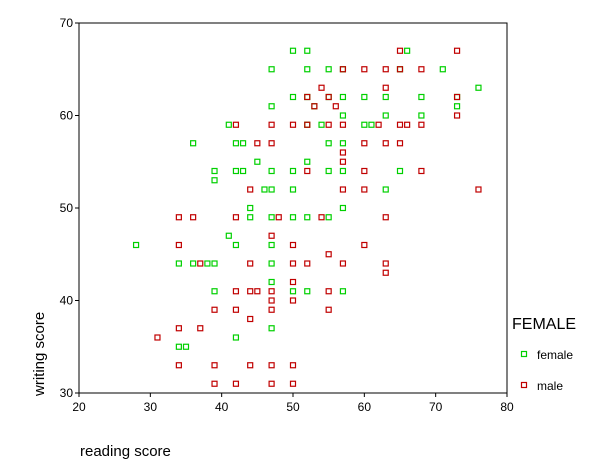 This screenshot has height=471, width=600. Describe the element at coordinates (79, 407) in the screenshot. I see `x-tick-label: 20` at that location.